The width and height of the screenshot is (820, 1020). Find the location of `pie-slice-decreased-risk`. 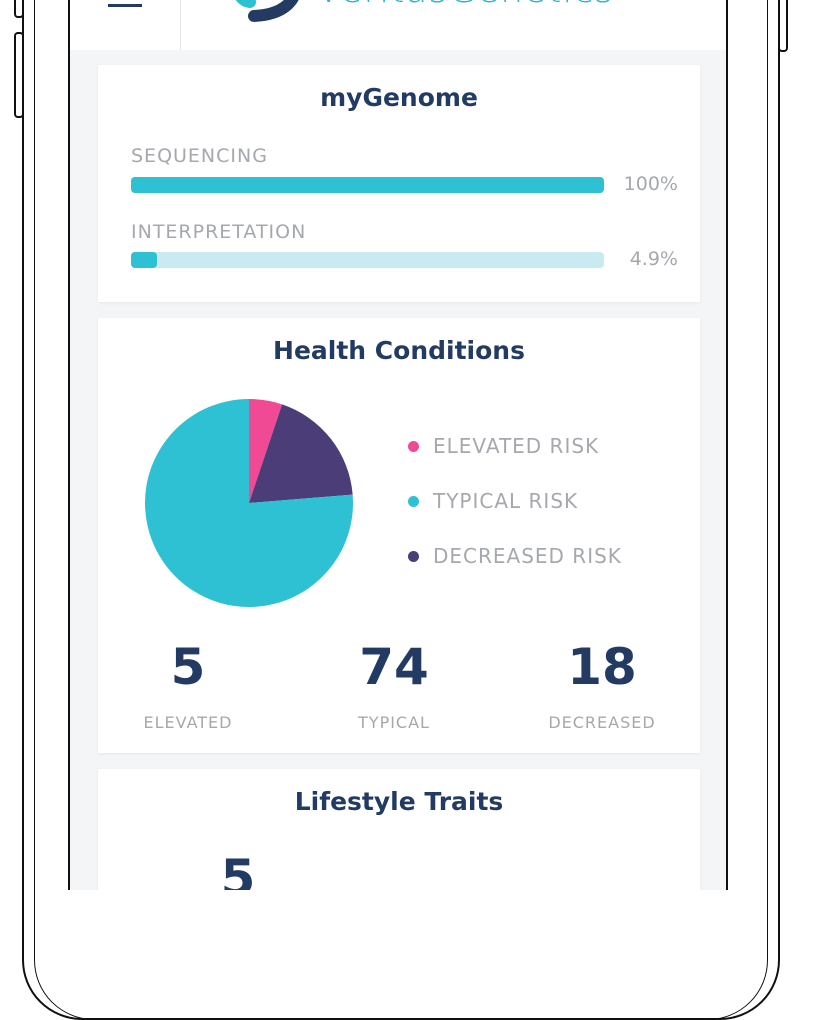

pie-slice-decreased-risk is located at coordinates (301, 453).